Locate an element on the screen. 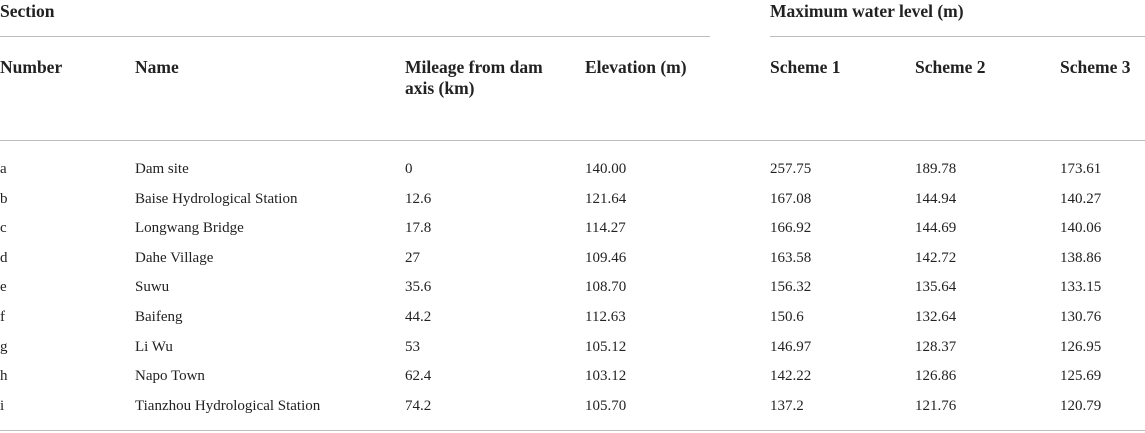 This screenshot has height=433, width=1145. cell-scheme3: 140.27 is located at coordinates (1081, 199).